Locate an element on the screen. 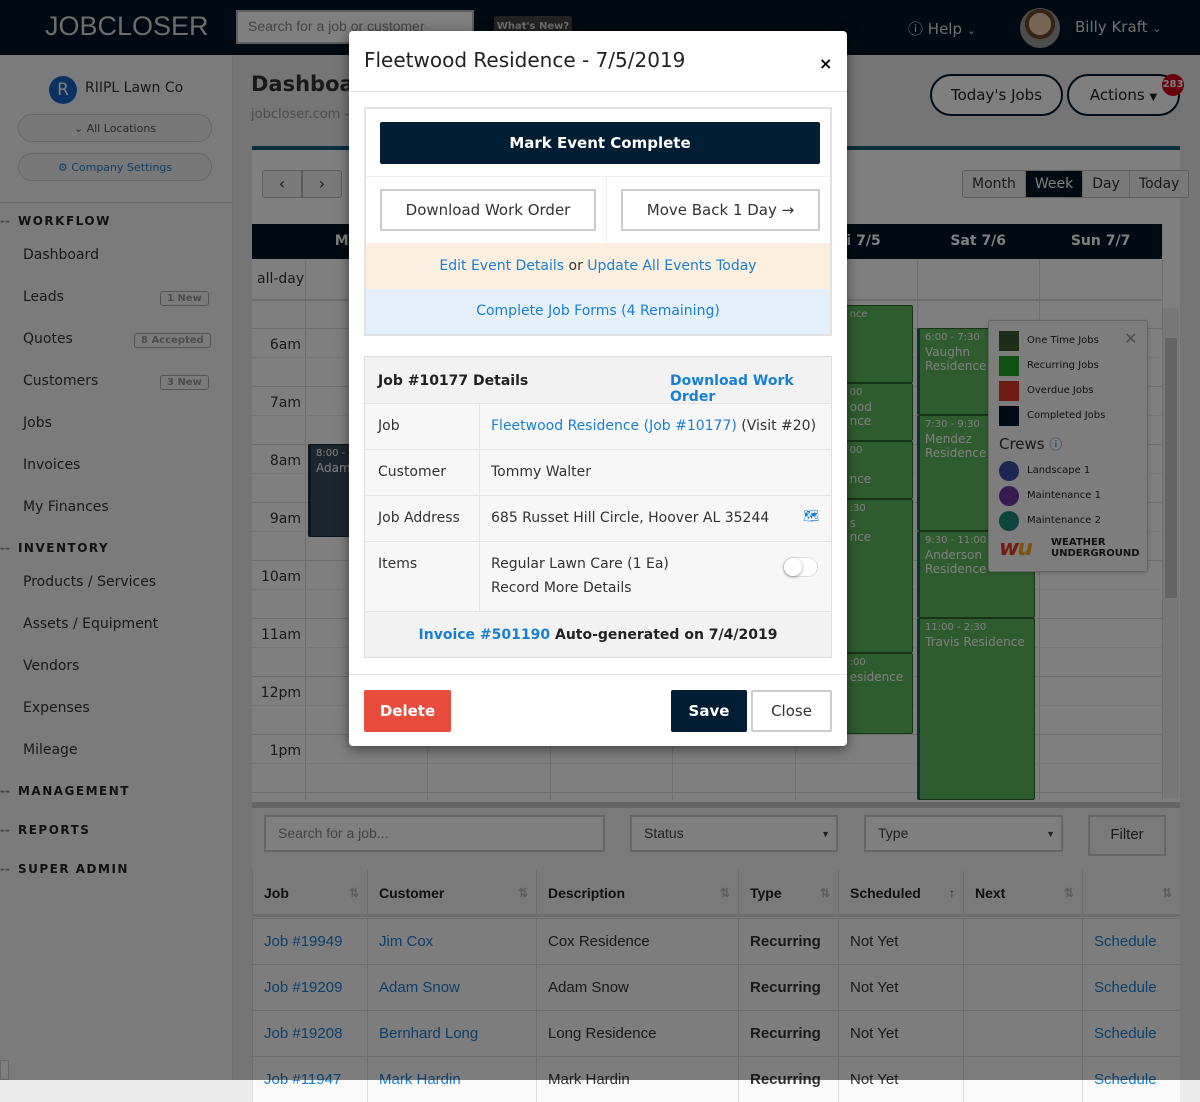 The width and height of the screenshot is (1200, 1102). job-label: Job is located at coordinates (389, 426).